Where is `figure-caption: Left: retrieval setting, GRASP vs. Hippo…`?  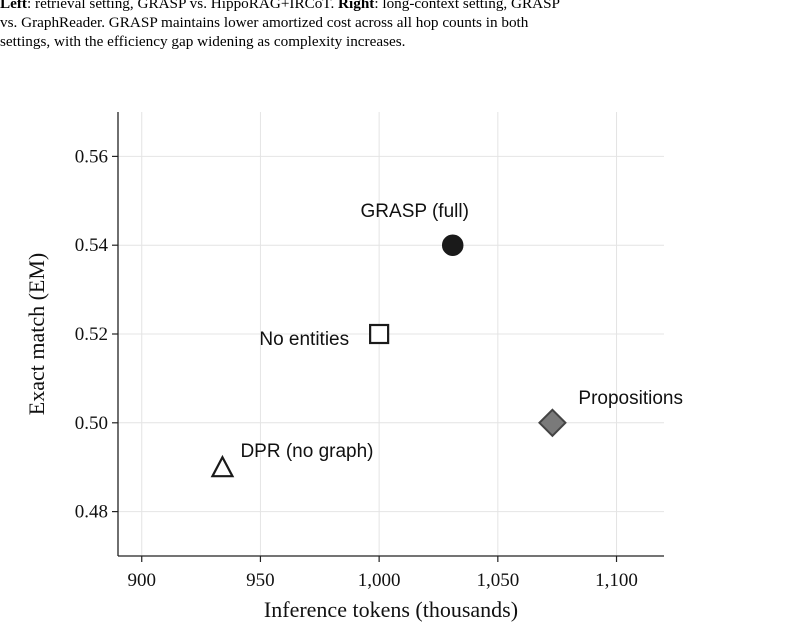 figure-caption: Left: retrieval setting, GRASP vs. Hippo… is located at coordinates (402, 35).